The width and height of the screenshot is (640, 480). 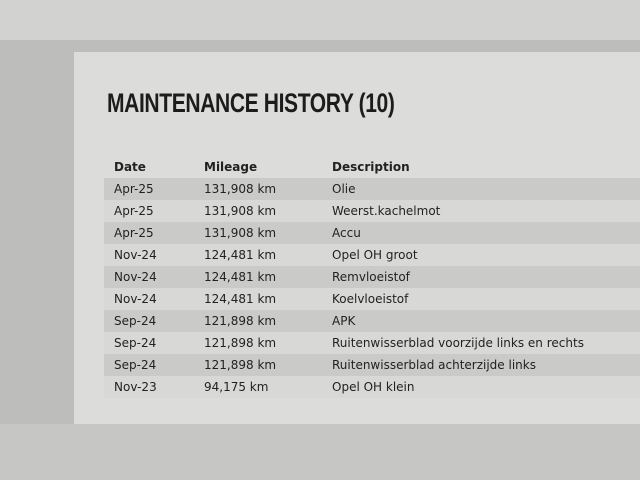 What do you see at coordinates (481, 321) in the screenshot?
I see `description-cell: APK` at bounding box center [481, 321].